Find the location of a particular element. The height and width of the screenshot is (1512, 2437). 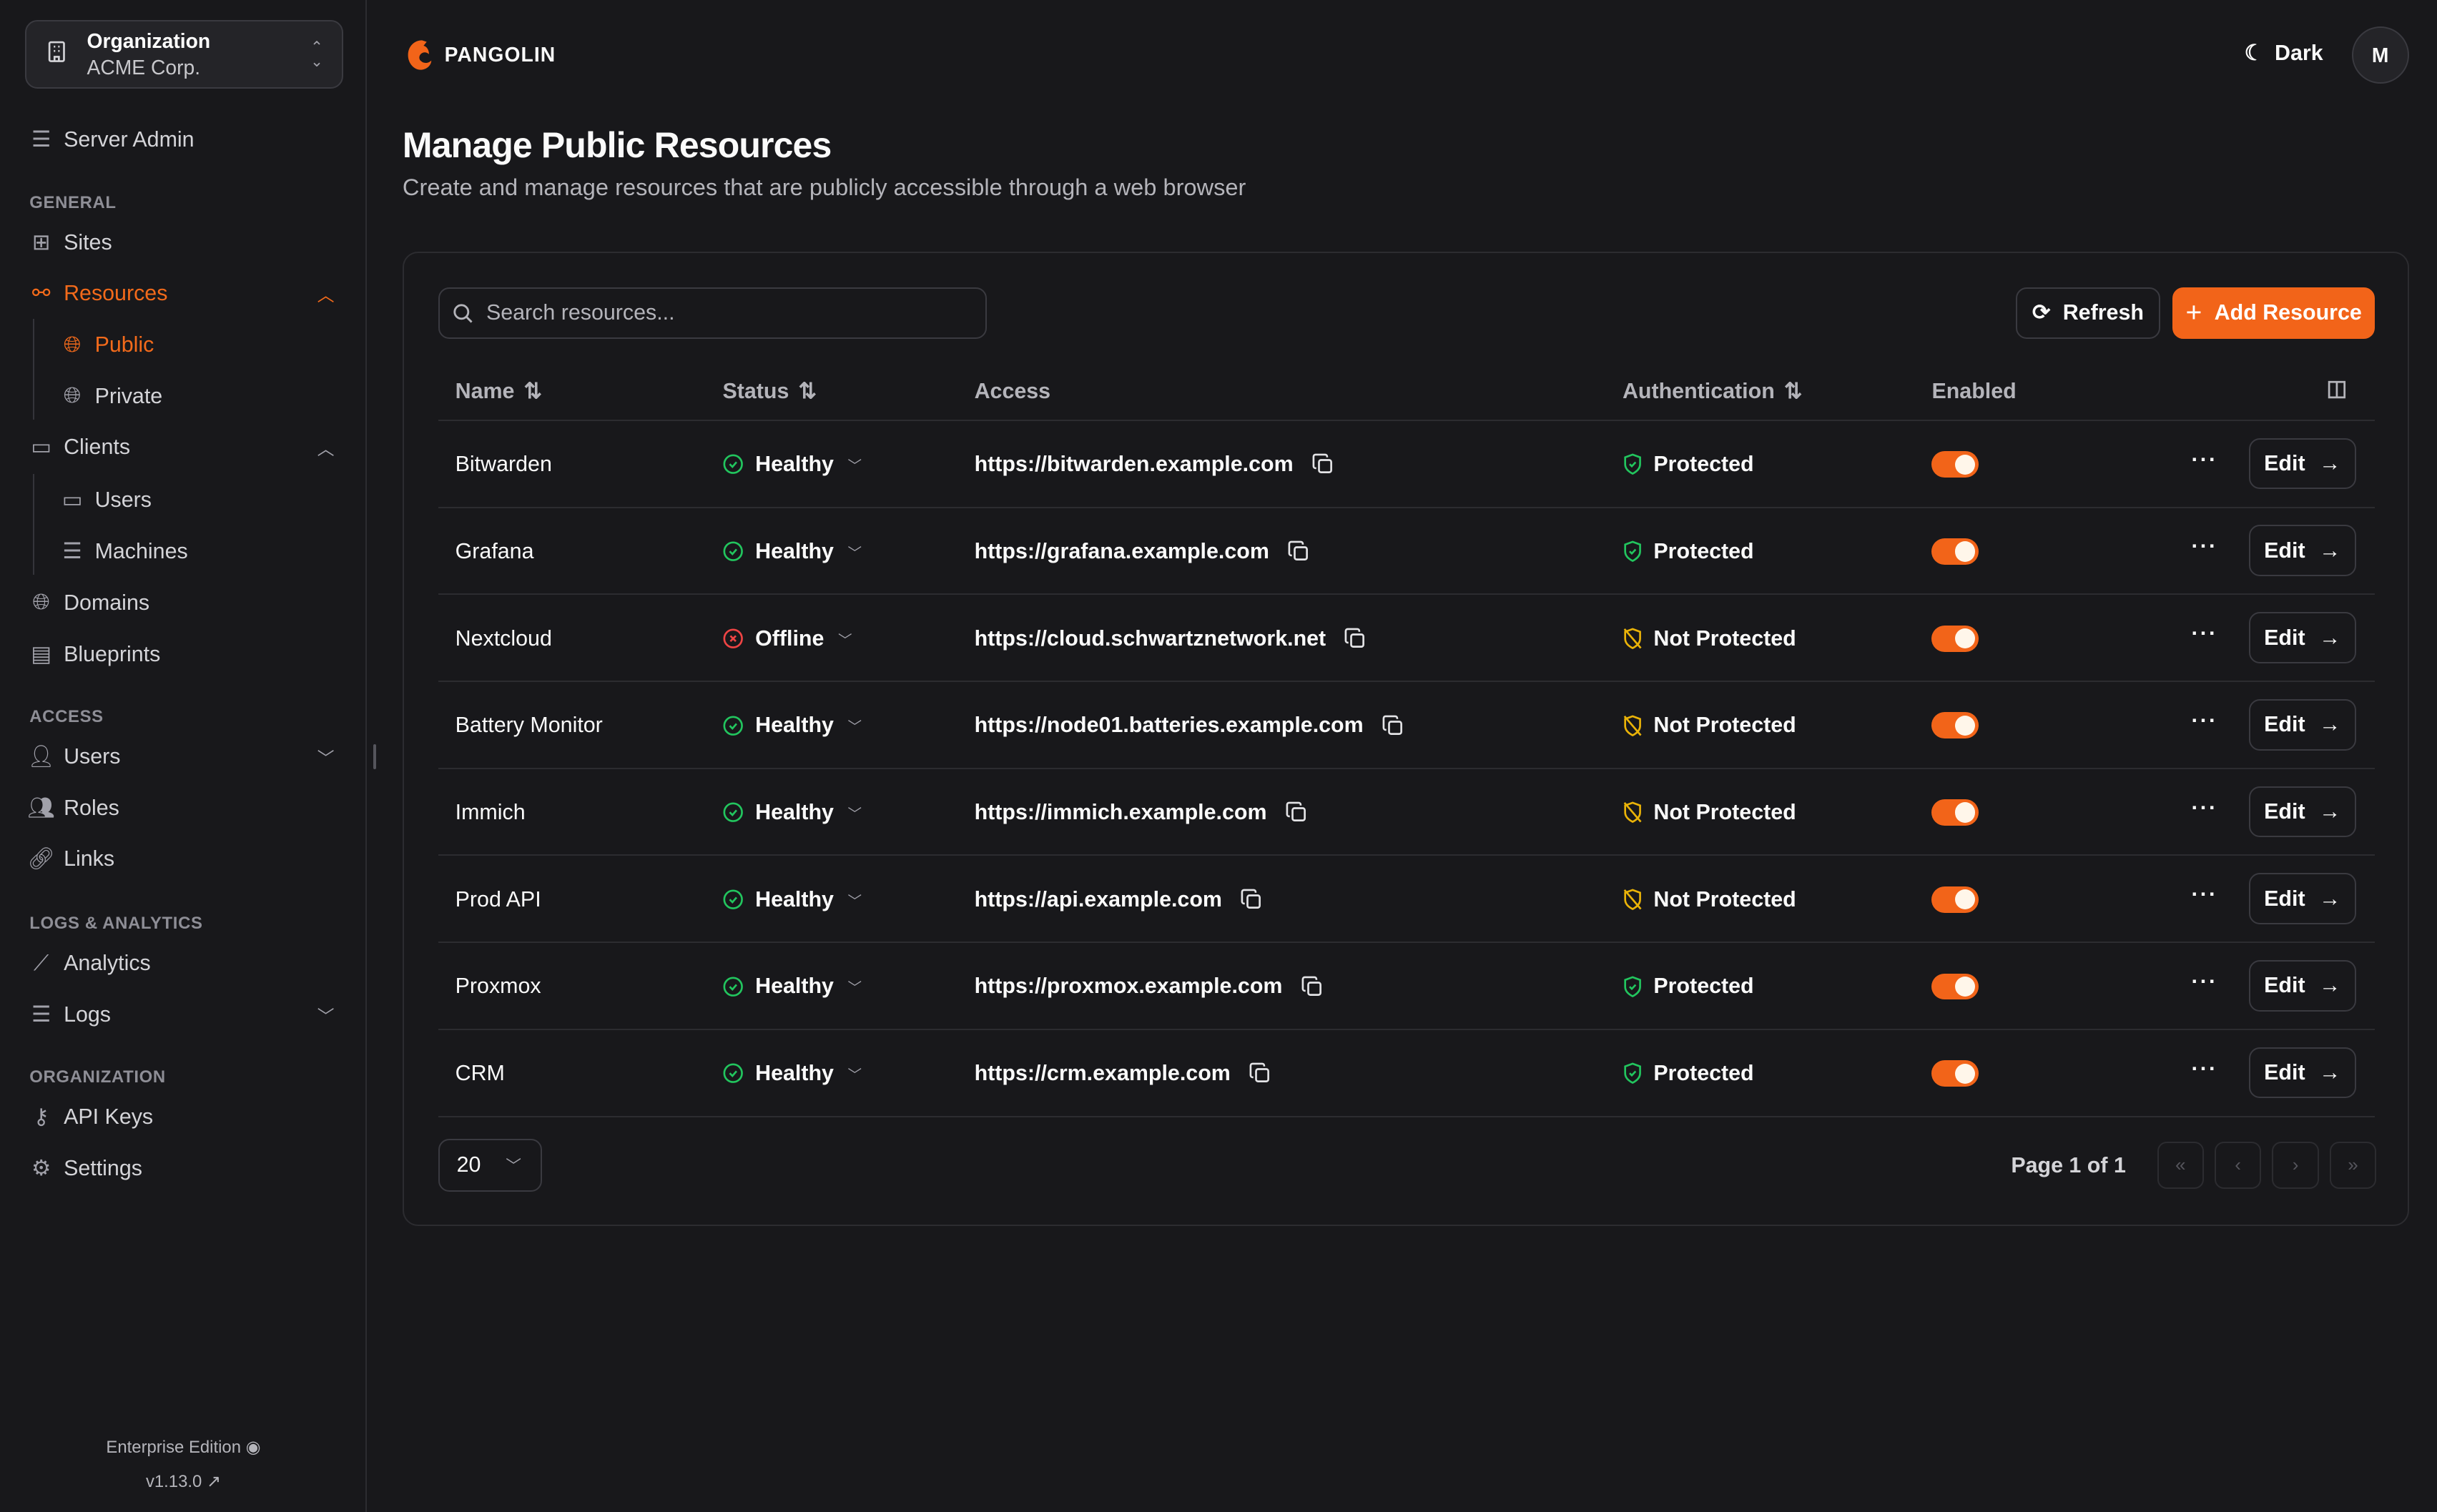

refresh-button: ⟳ Refresh is located at coordinates (2087, 313).